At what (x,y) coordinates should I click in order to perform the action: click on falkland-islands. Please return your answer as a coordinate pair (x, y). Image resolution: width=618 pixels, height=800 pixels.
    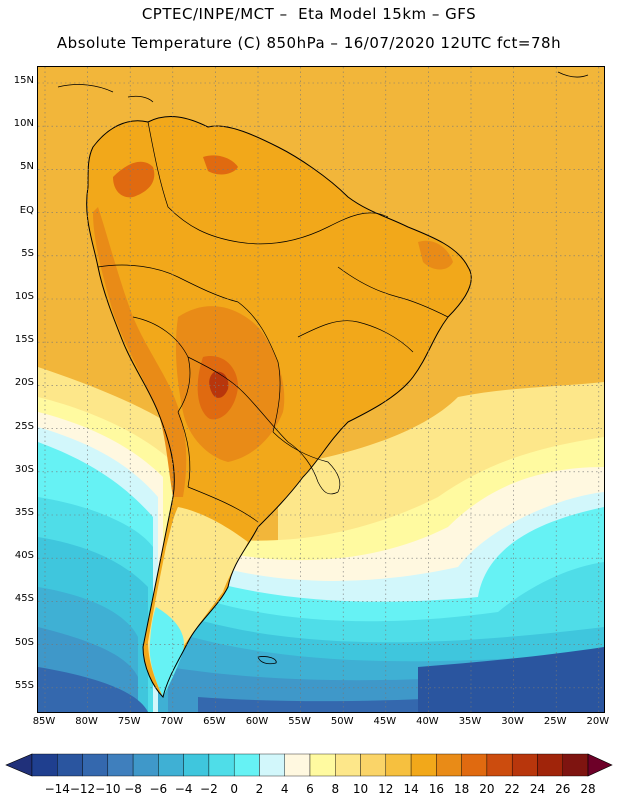
    Looking at the image, I should click on (267, 660).